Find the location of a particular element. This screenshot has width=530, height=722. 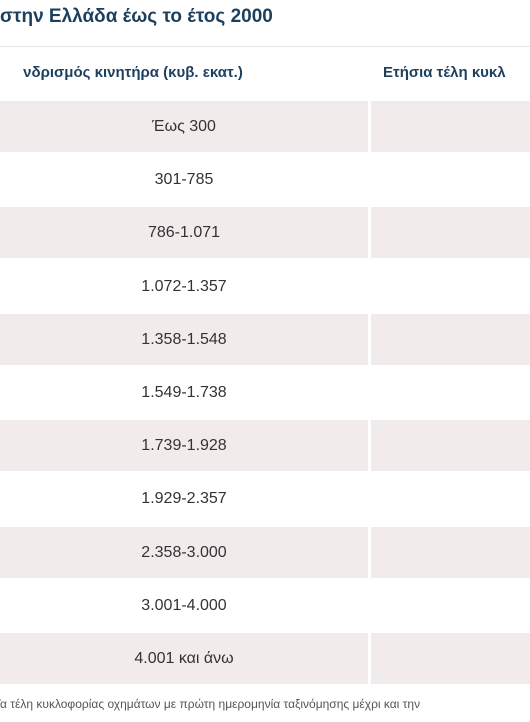

column-header: νδρισμός κινητήρα (κυβ. εκατ.) is located at coordinates (133, 72).